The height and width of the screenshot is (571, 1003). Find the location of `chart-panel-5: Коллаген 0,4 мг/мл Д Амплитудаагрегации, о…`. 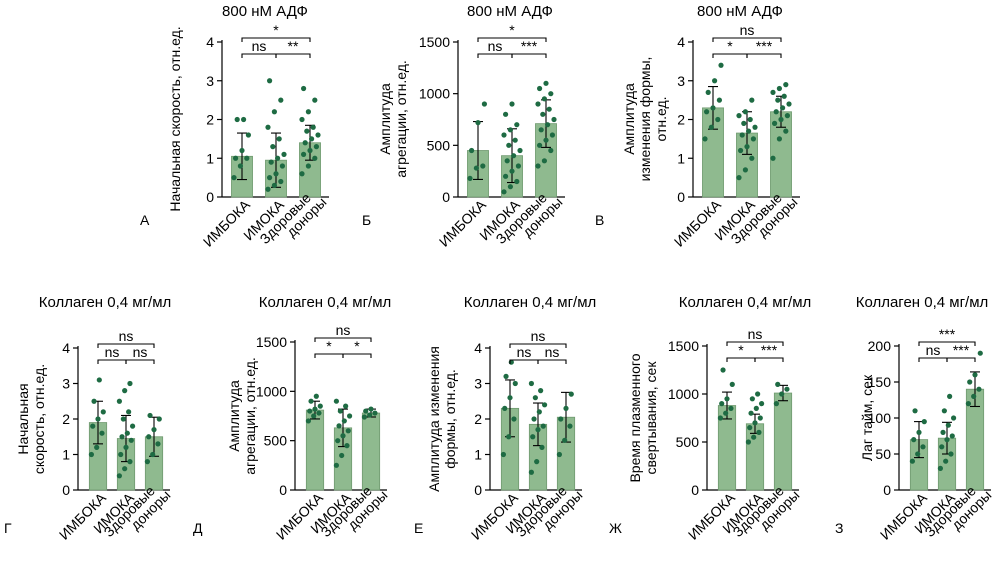

chart-panel-5: Коллаген 0,4 мг/мл Д Амплитудаагрегации, о… is located at coordinates (292, 418).